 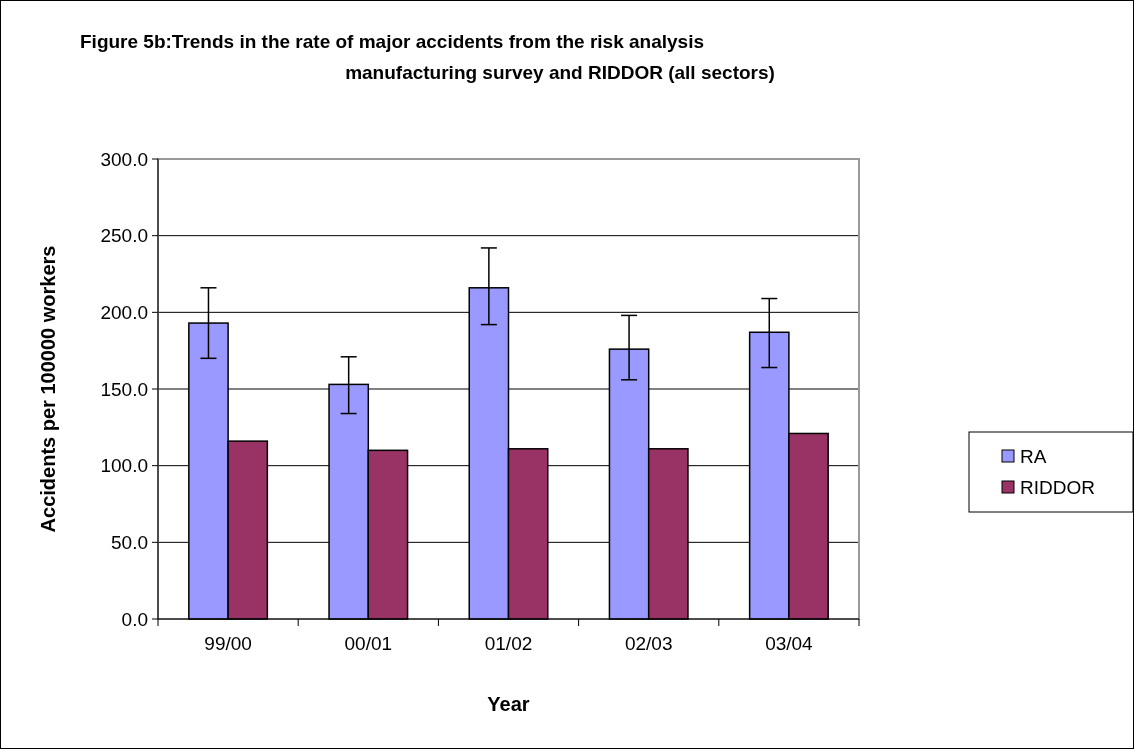 What do you see at coordinates (124, 312) in the screenshot?
I see `y-tick-label: 200.0` at bounding box center [124, 312].